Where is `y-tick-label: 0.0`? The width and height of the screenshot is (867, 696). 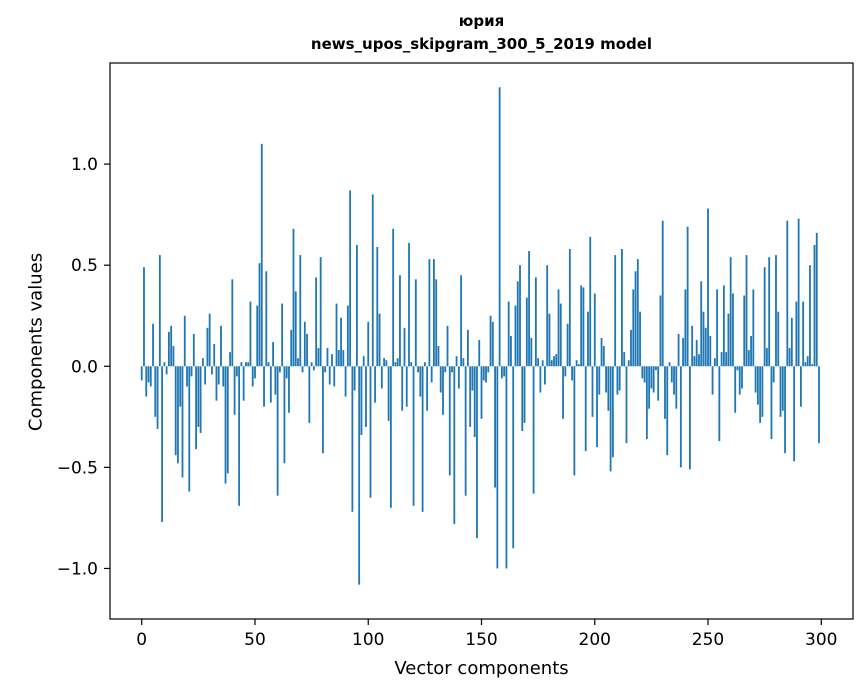 y-tick-label: 0.0 is located at coordinates (84, 367).